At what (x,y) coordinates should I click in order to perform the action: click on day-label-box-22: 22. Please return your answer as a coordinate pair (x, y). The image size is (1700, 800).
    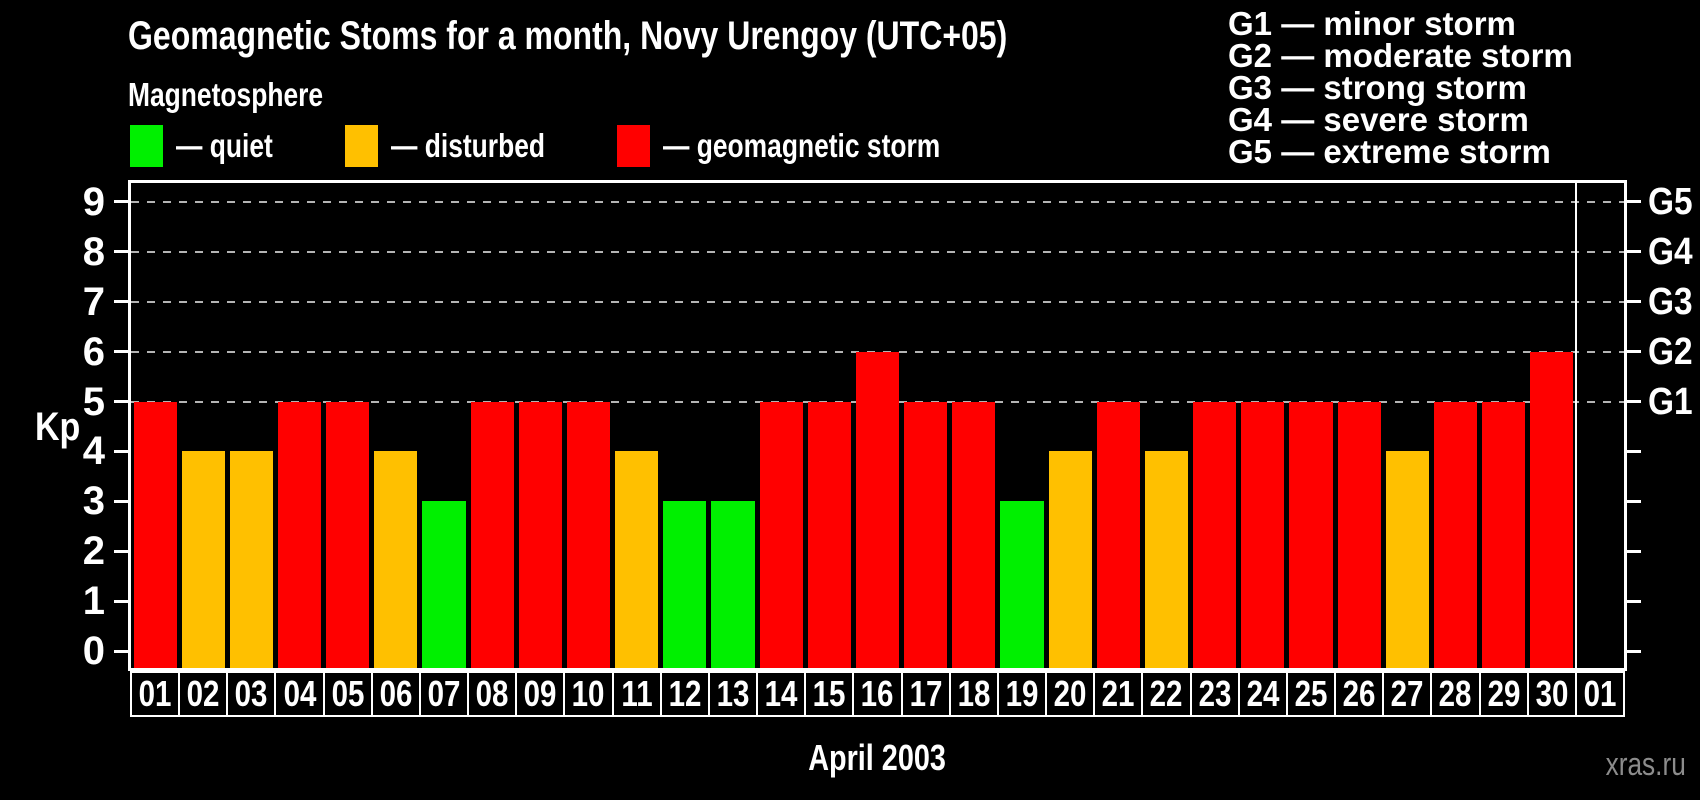
    Looking at the image, I should click on (1166, 694).